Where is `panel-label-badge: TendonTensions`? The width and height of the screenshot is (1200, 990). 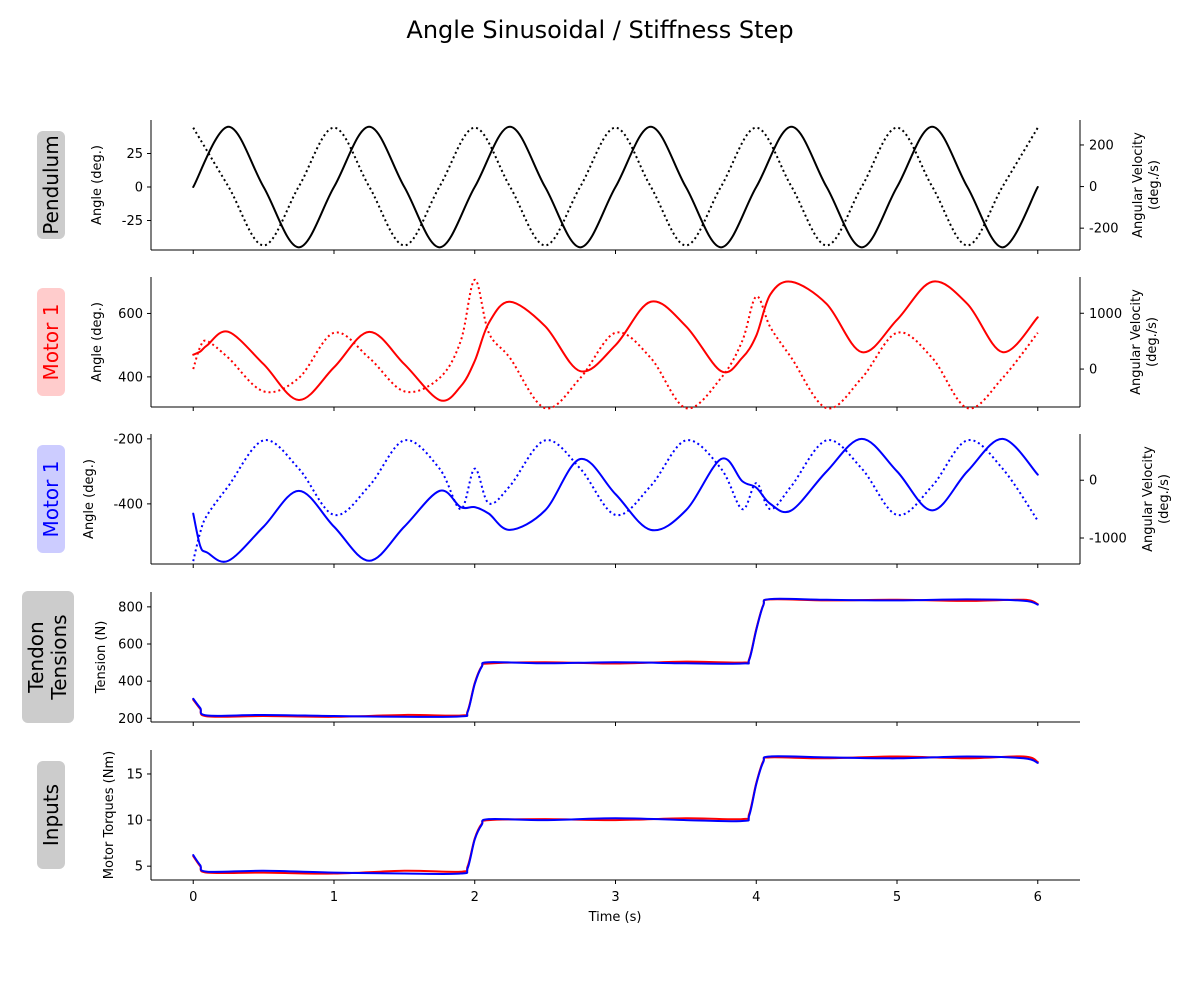
panel-label-badge: TendonTensions is located at coordinates (48, 657).